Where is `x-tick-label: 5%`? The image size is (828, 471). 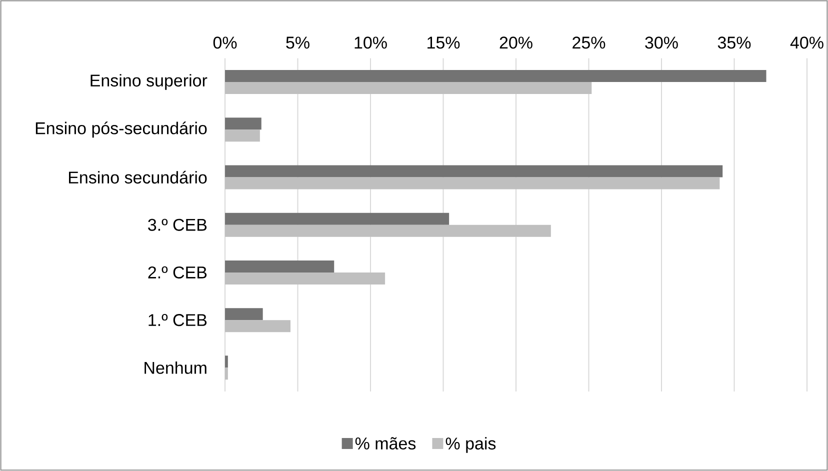 x-tick-label: 5% is located at coordinates (298, 42).